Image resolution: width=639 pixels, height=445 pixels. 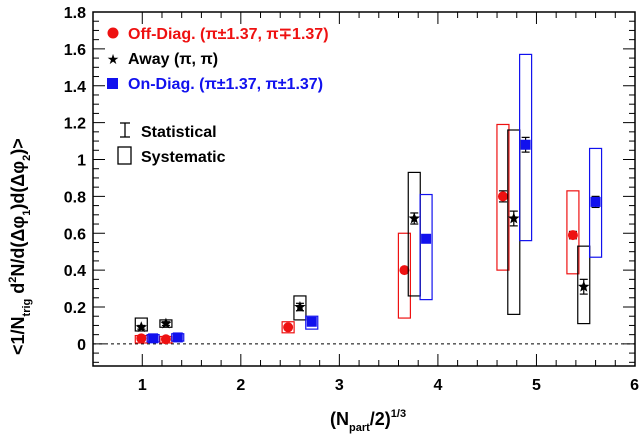 What do you see at coordinates (634, 385) in the screenshot?
I see `x-tick-label: 6` at bounding box center [634, 385].